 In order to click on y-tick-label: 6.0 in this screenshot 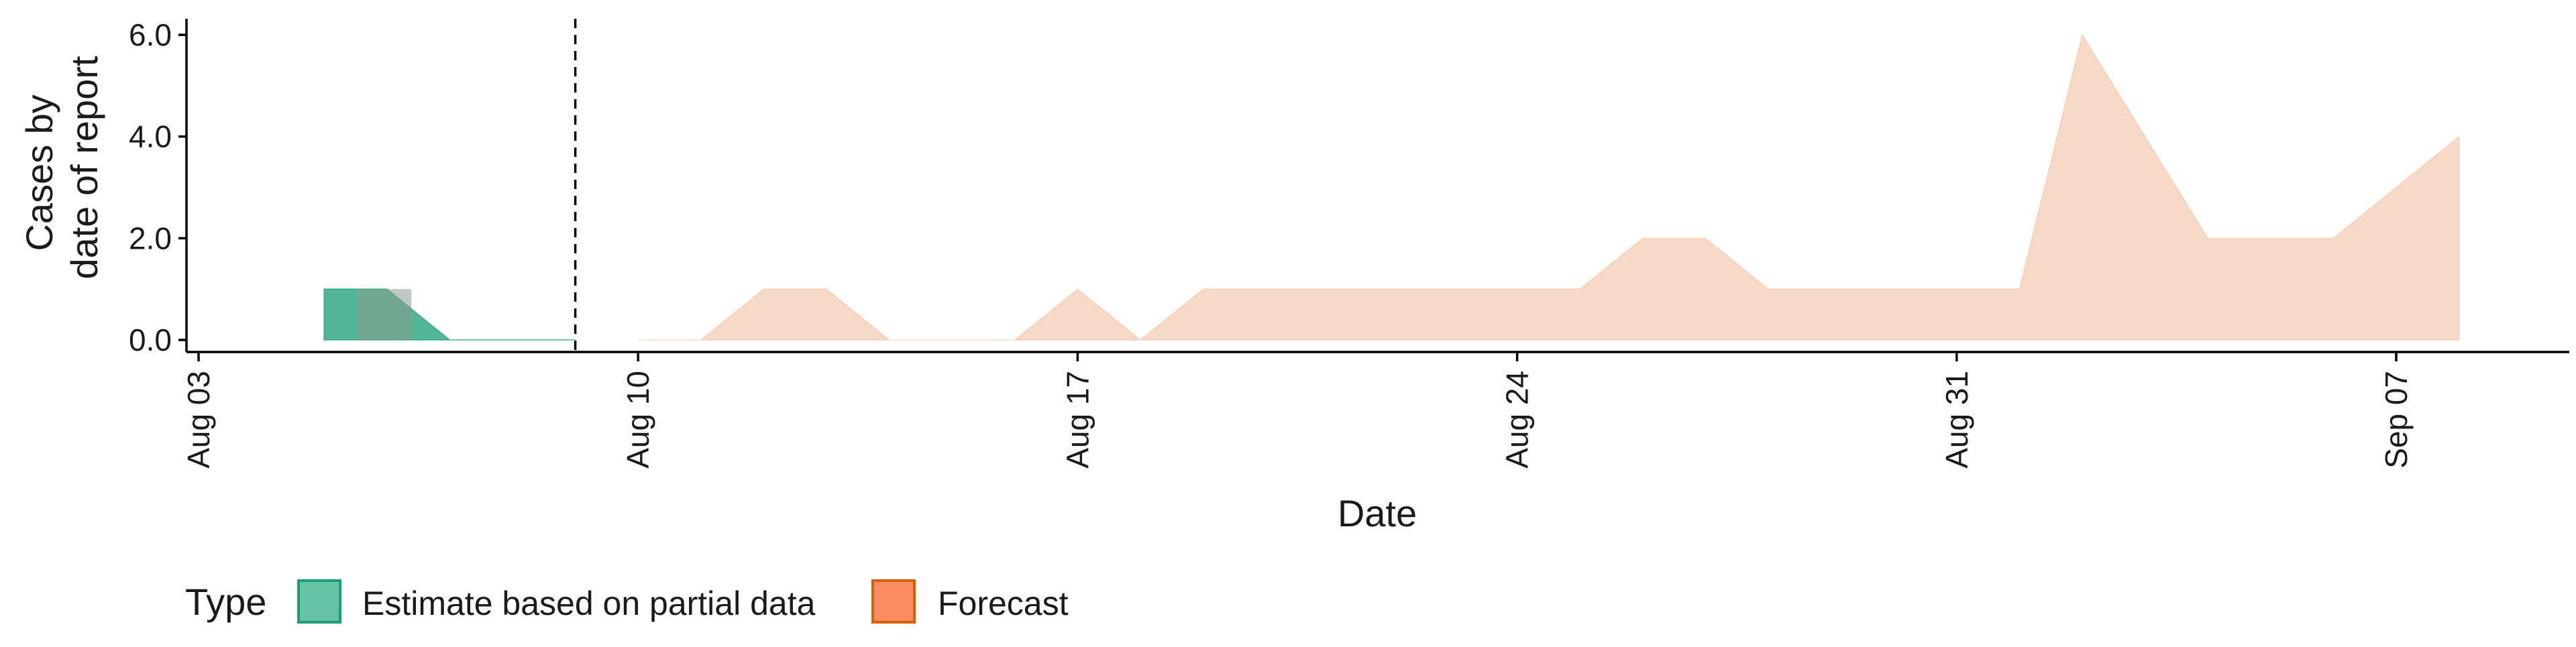, I will do `click(150, 34)`.